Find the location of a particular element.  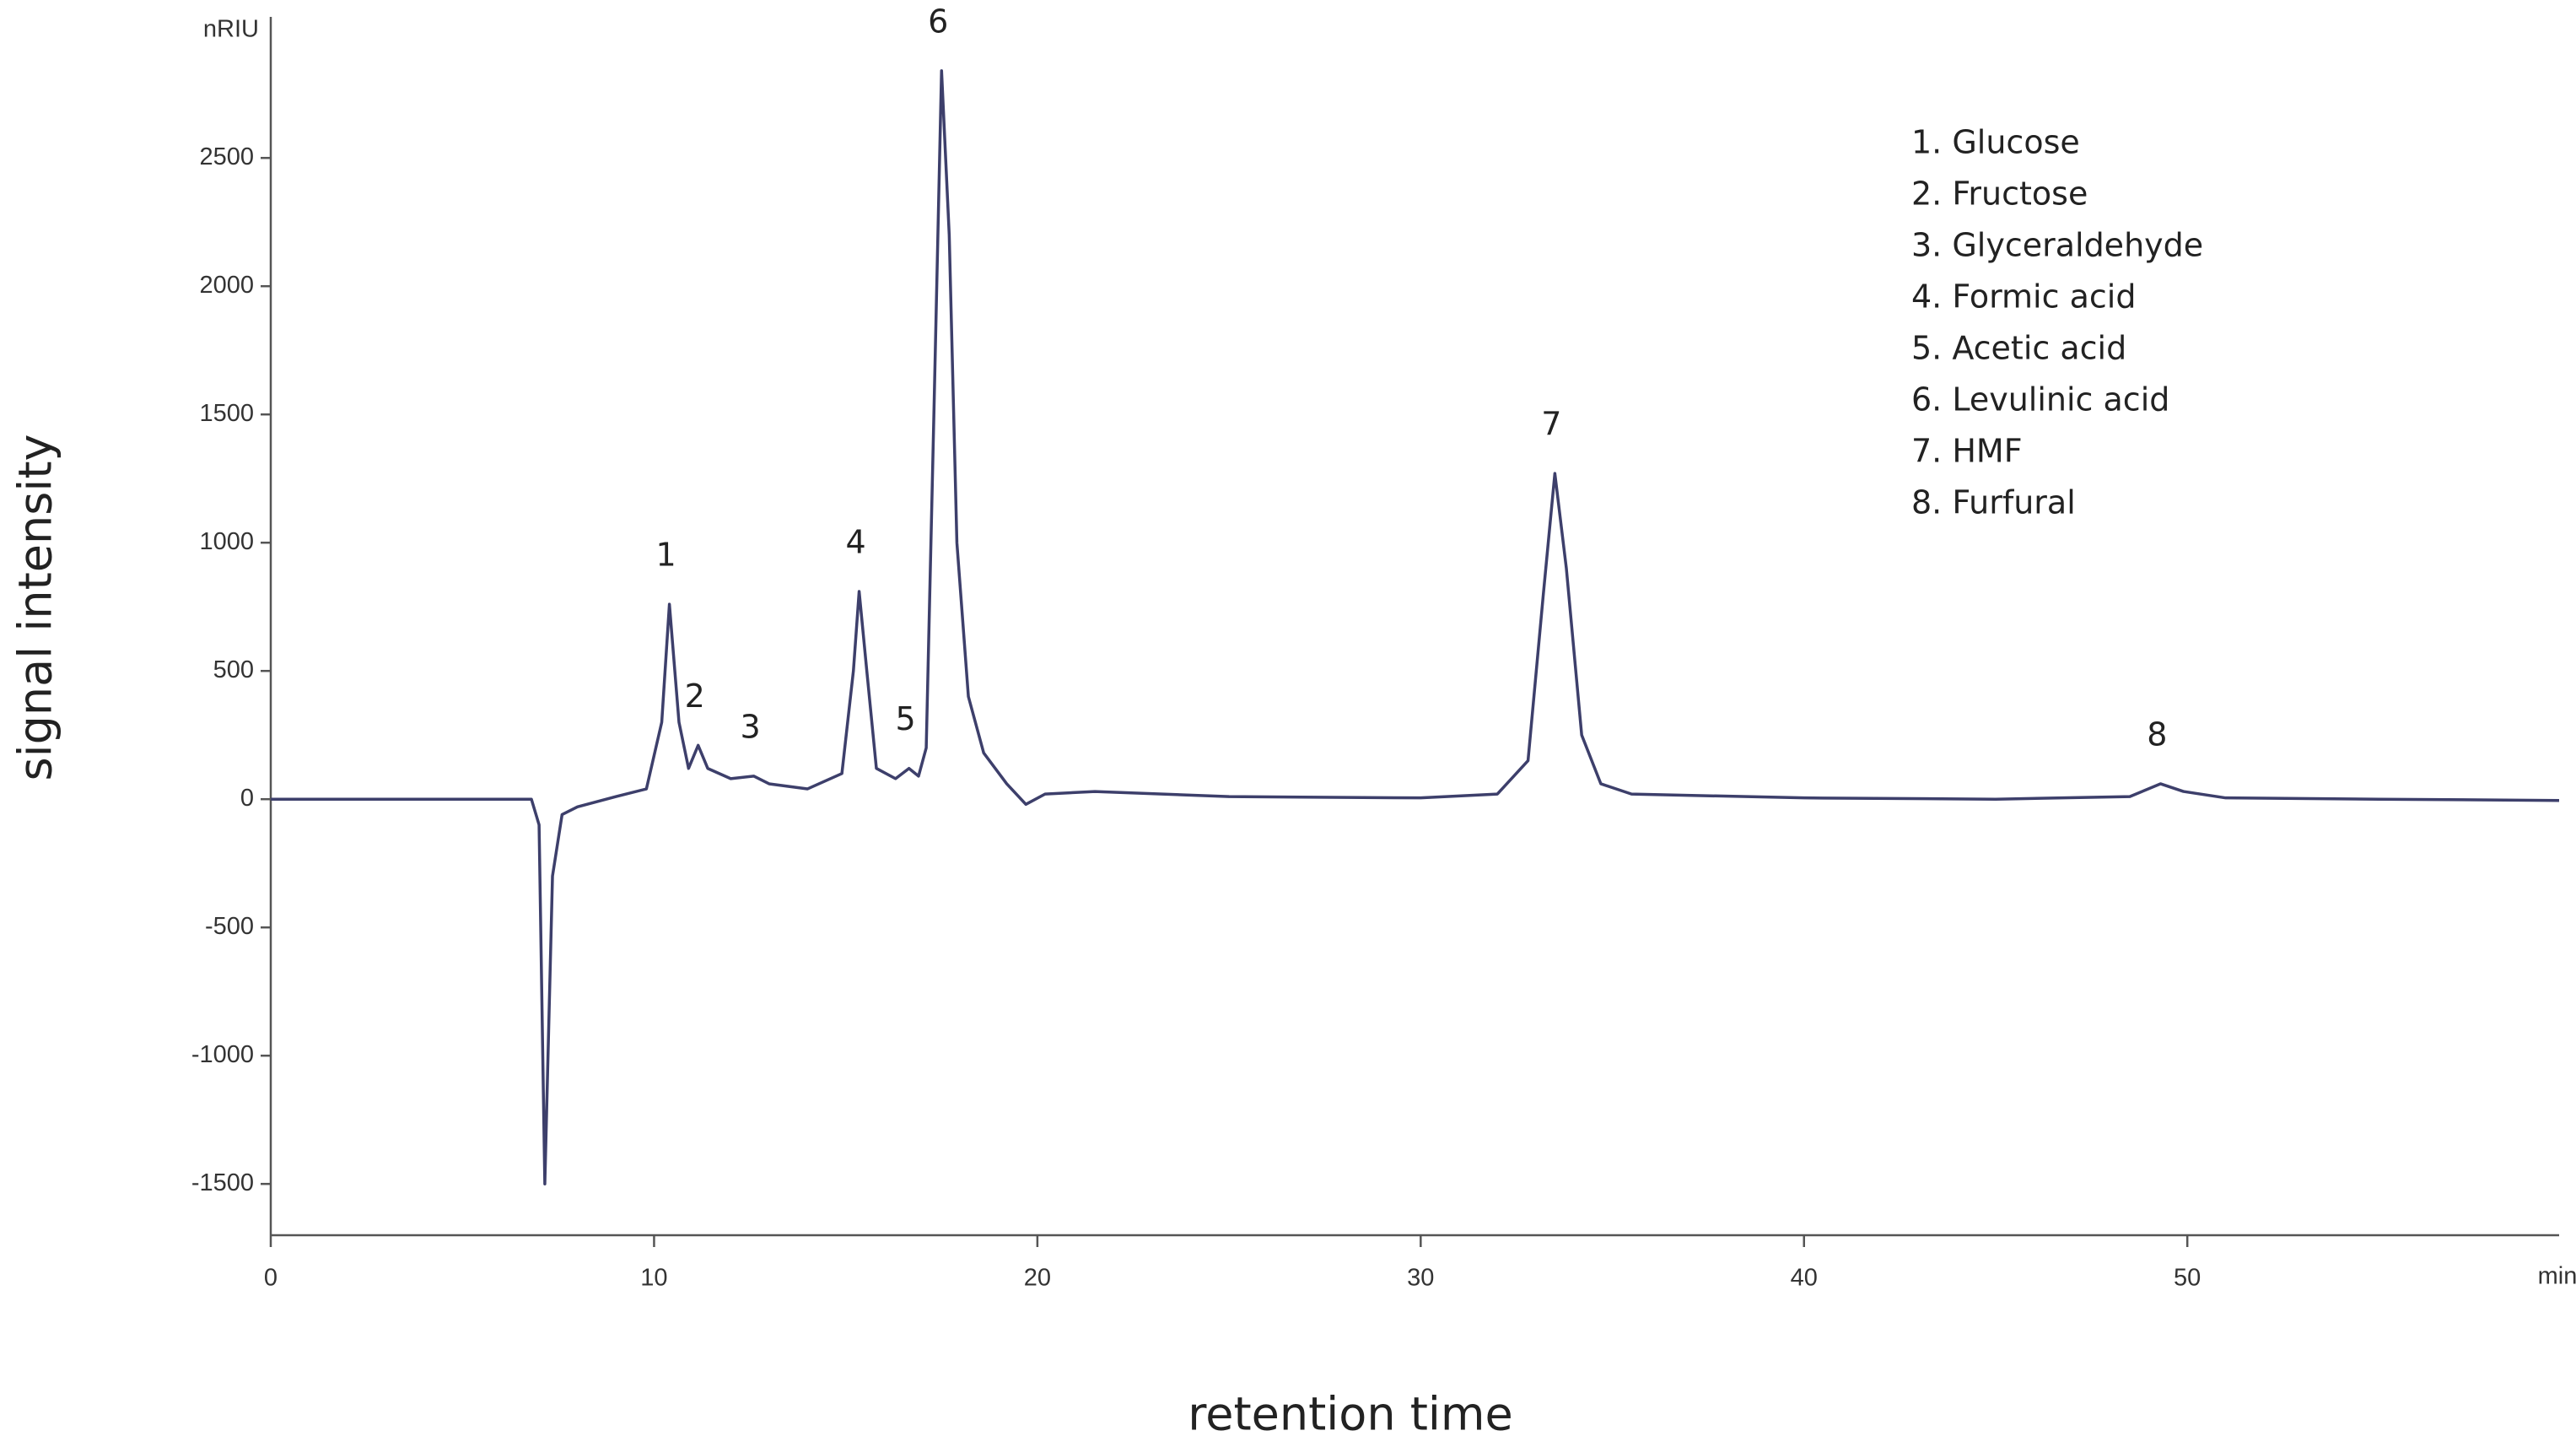

x-axis-title: retention time is located at coordinates (1350, 1414).